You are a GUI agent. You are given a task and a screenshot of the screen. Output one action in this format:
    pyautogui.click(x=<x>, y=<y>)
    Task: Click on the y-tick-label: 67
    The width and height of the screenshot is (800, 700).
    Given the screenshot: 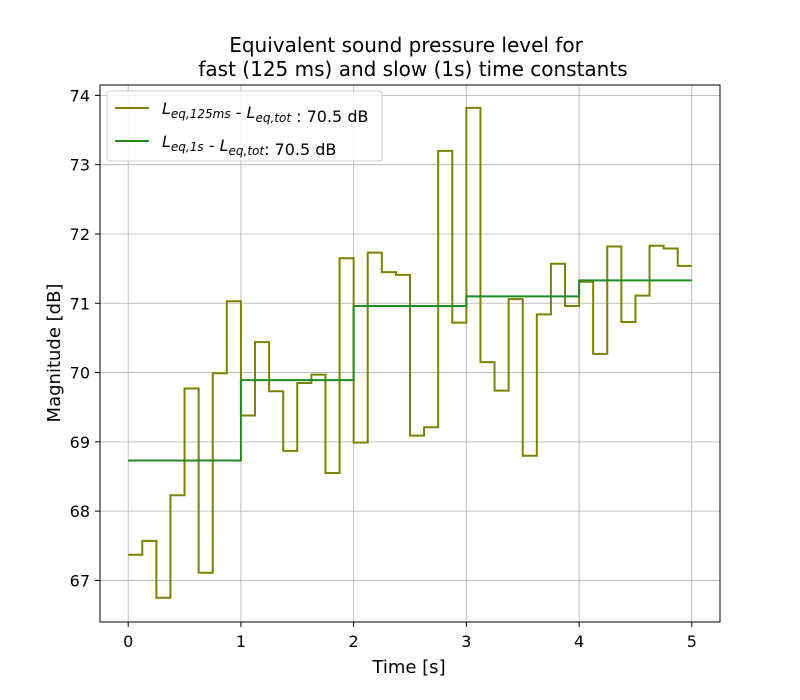 What is the action you would take?
    pyautogui.click(x=80, y=580)
    